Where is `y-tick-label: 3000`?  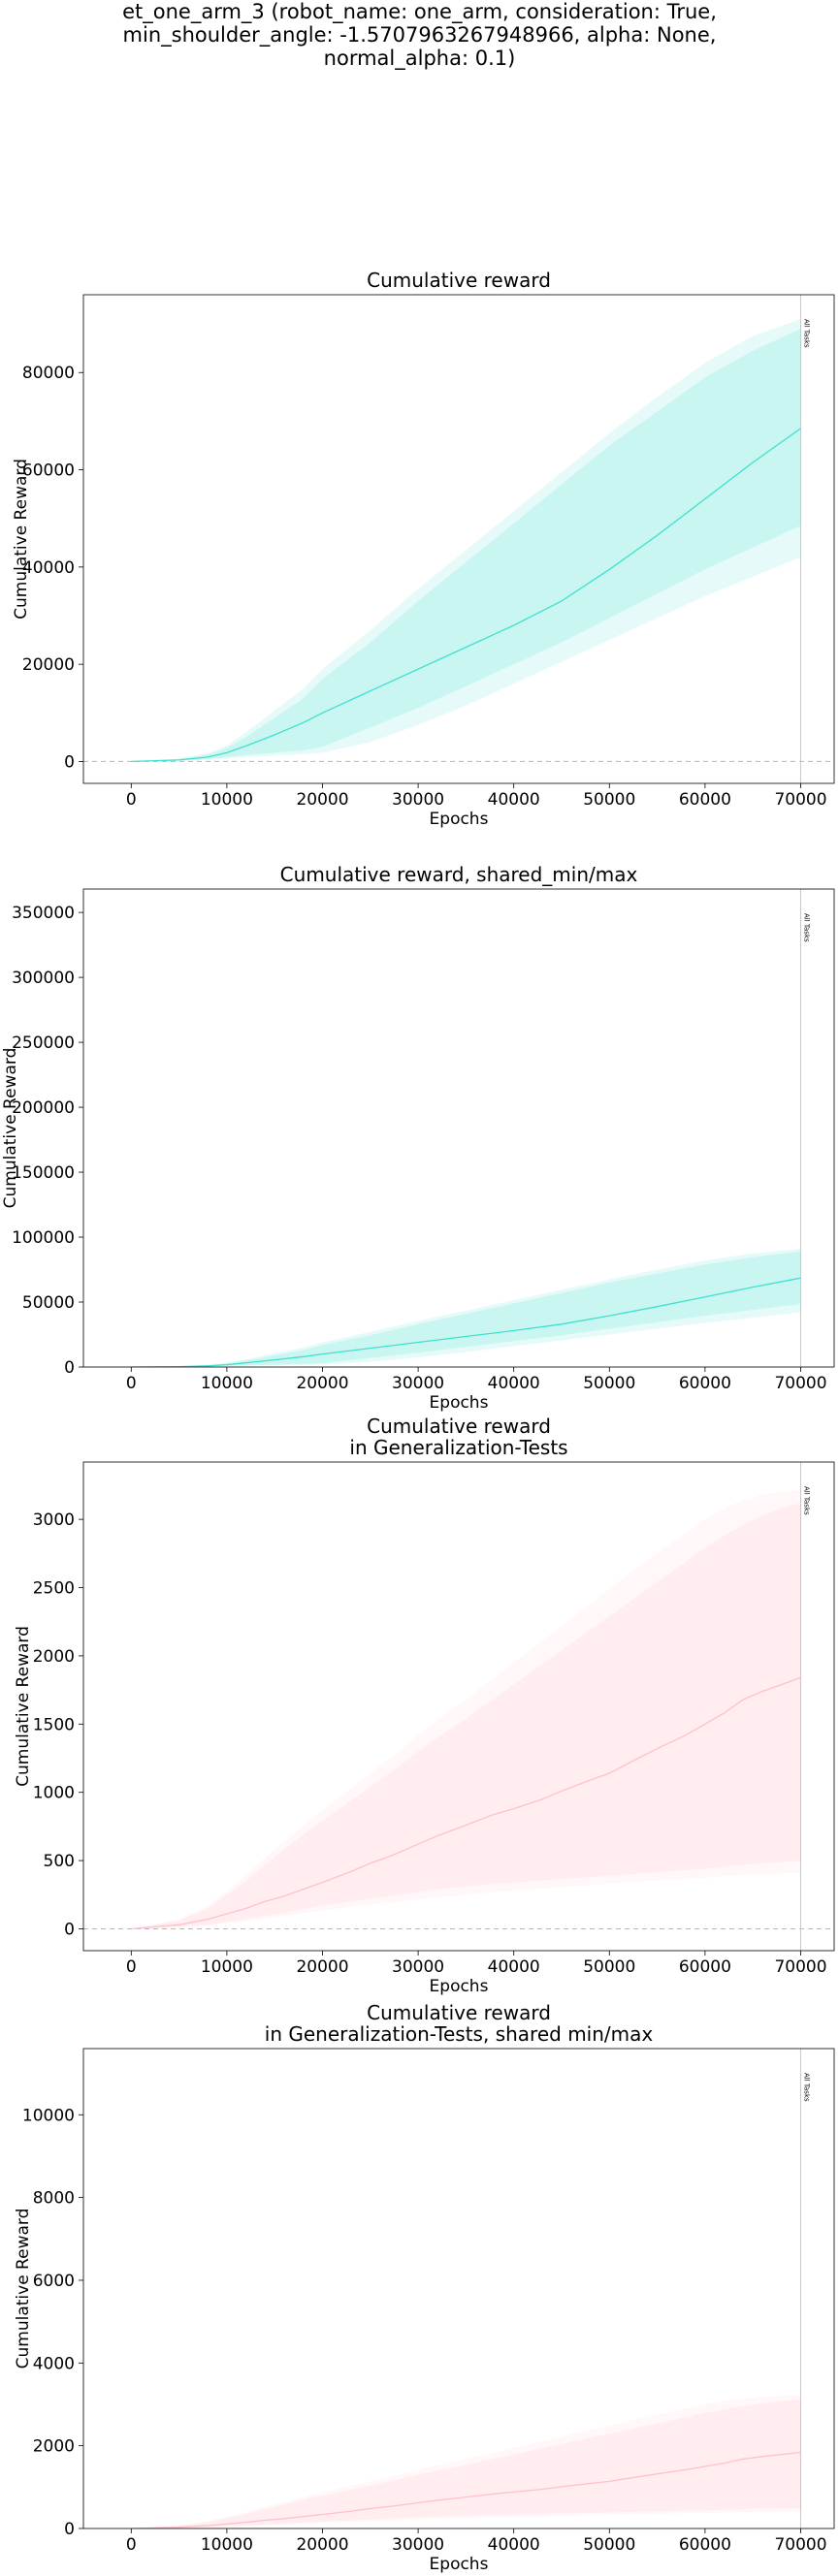
y-tick-label: 3000 is located at coordinates (54, 1520).